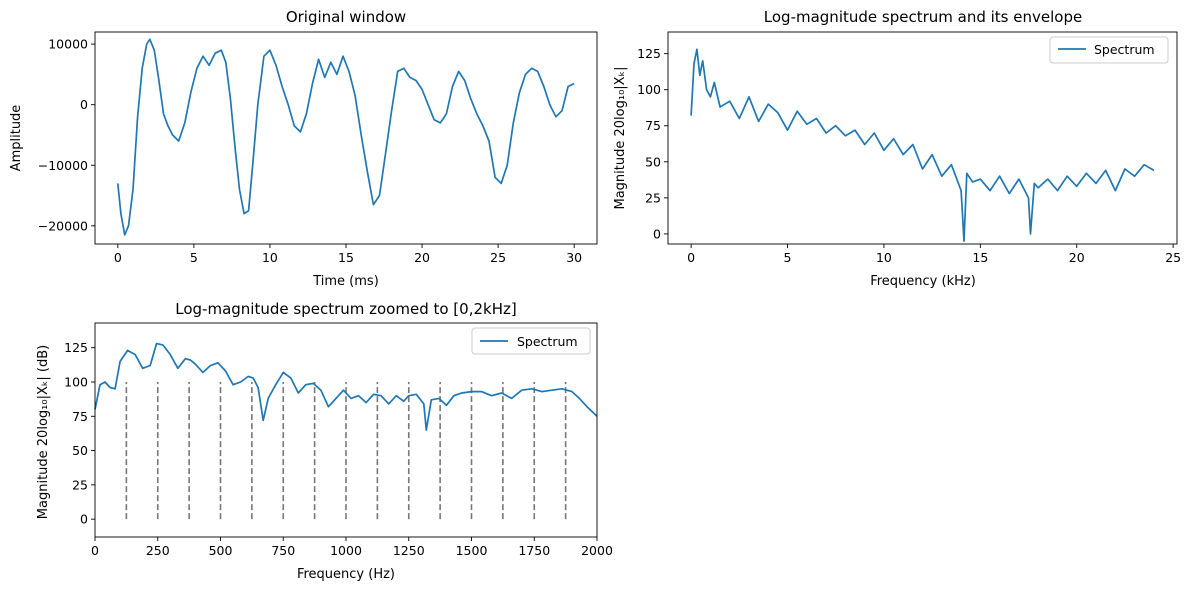 The image size is (1189, 590). I want to click on x-tick-label: 1000, so click(346, 550).